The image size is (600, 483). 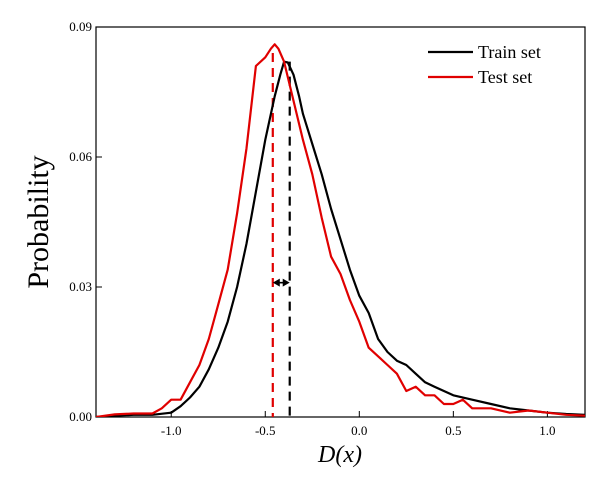 I want to click on y-tick-label: 0.00, so click(x=80, y=416).